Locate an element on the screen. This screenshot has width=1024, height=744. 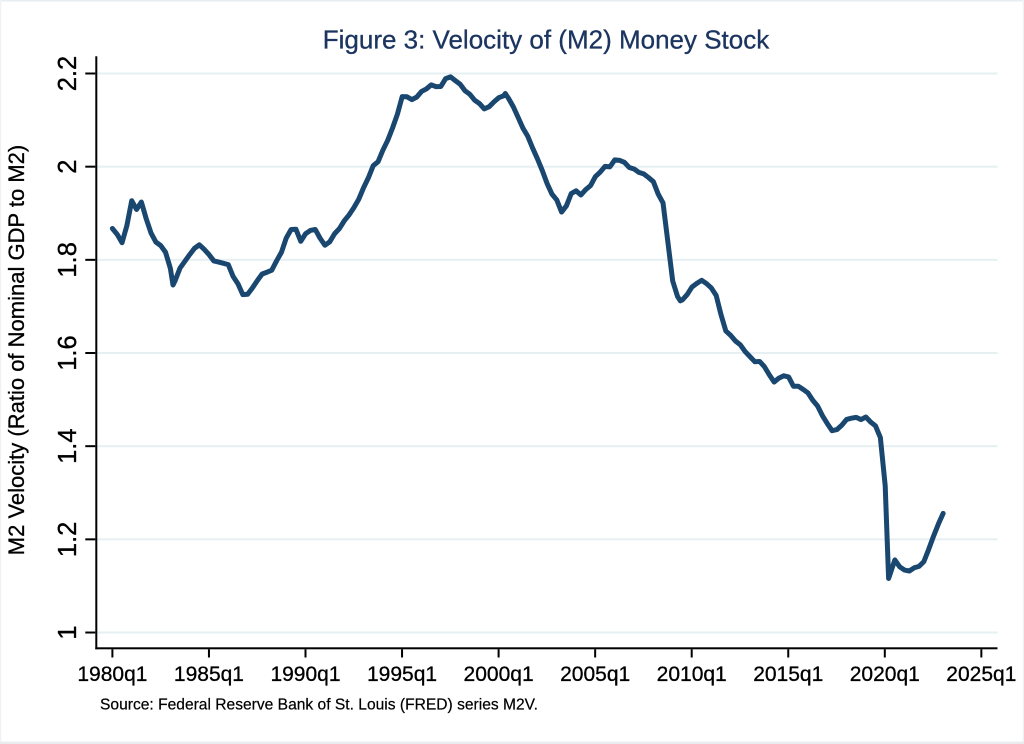
svg-text: 2.2 is located at coordinates (68, 73).